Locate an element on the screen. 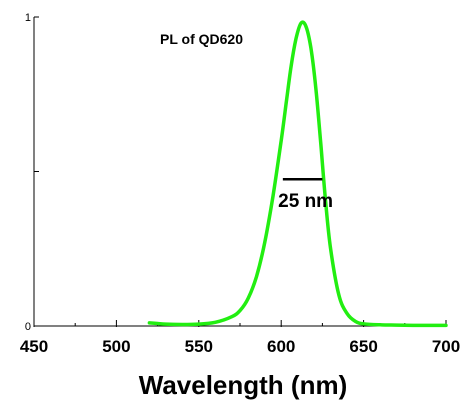 The image size is (468, 406). x-tick-label: 650 is located at coordinates (363, 346).